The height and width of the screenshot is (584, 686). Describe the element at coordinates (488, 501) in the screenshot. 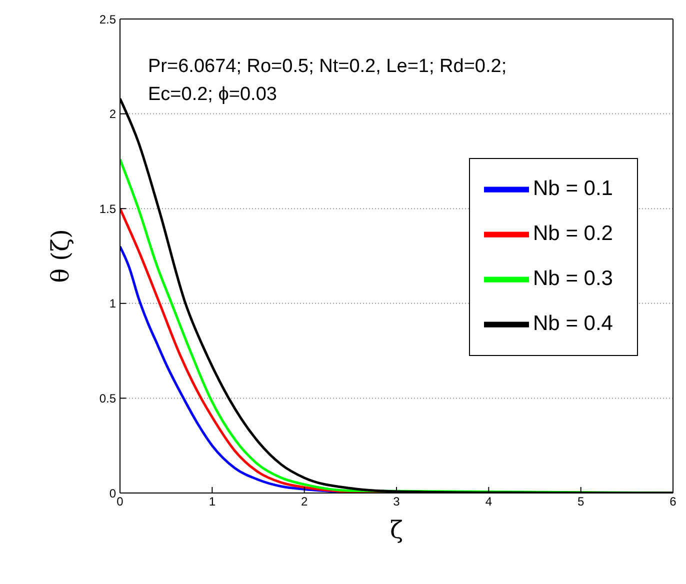

I see `x-tick-label: 4` at that location.